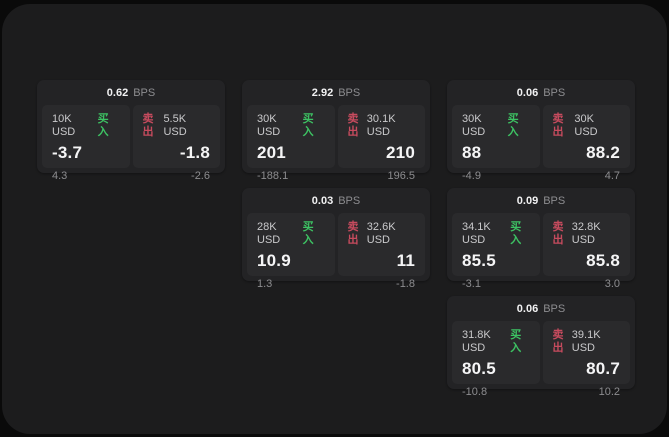 This screenshot has width=669, height=437. I want to click on spread-header: 2.92 BPS, so click(336, 92).